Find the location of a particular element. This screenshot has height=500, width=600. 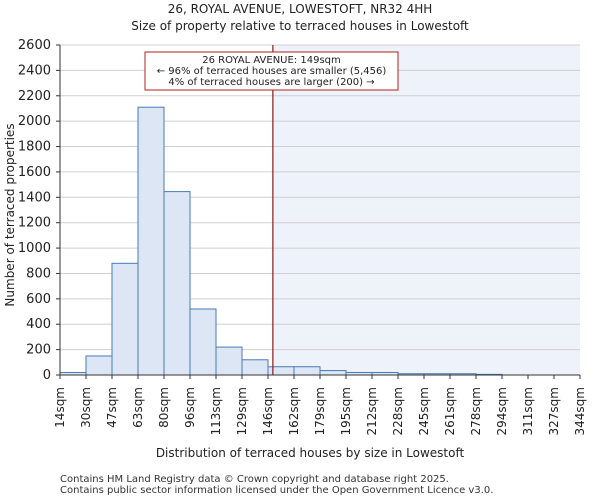

x-tick-label: 344sqm is located at coordinates (580, 411).